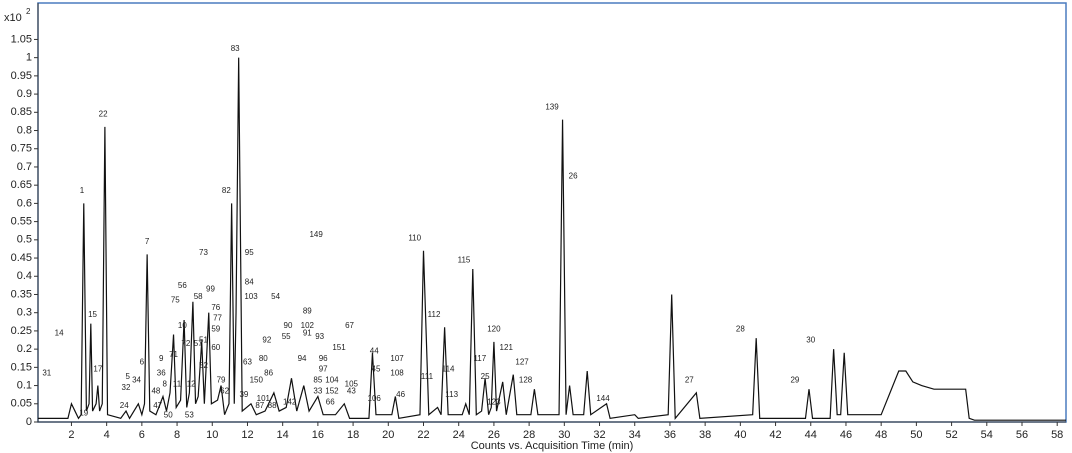 Image resolution: width=1072 pixels, height=453 pixels. What do you see at coordinates (177, 435) in the screenshot?
I see `x-tick-label: 8` at bounding box center [177, 435].